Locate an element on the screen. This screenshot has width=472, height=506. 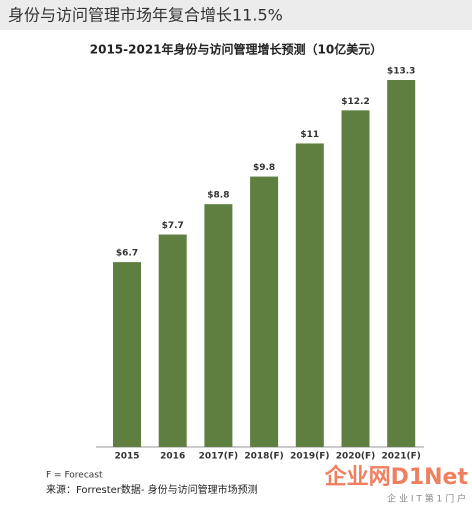
footer-source: 来源：Forrester数据- 身份与访问管理市场预测 is located at coordinates (152, 489).